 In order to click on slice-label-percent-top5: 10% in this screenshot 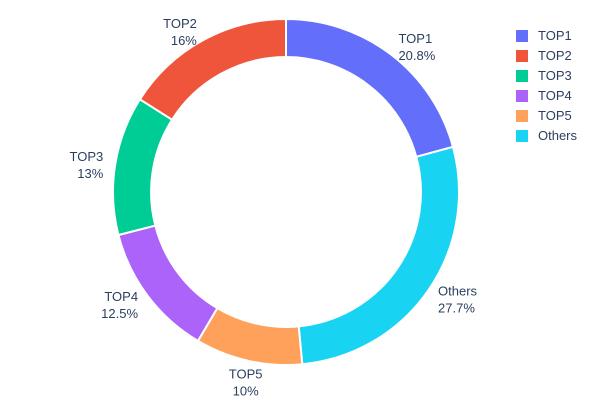, I will do `click(246, 391)`.